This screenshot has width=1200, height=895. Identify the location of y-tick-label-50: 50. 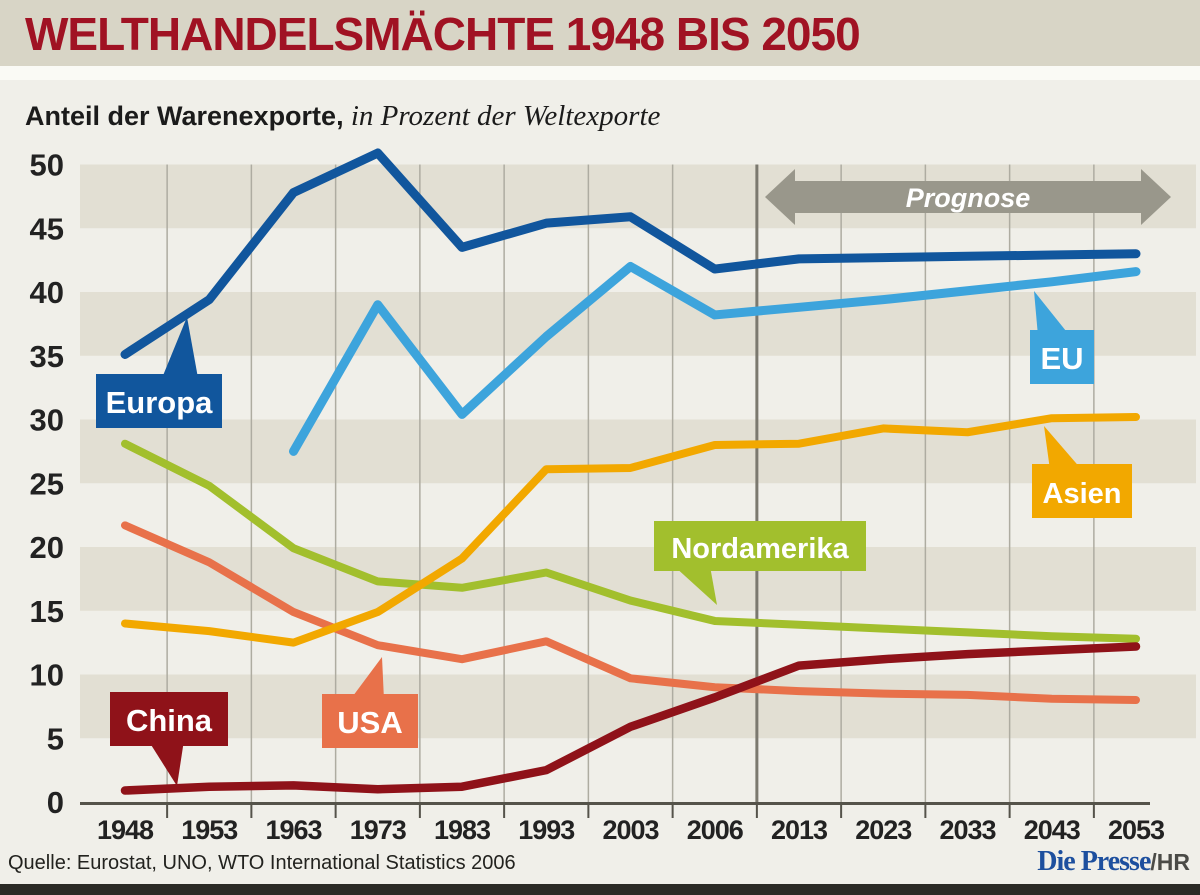
(47, 165).